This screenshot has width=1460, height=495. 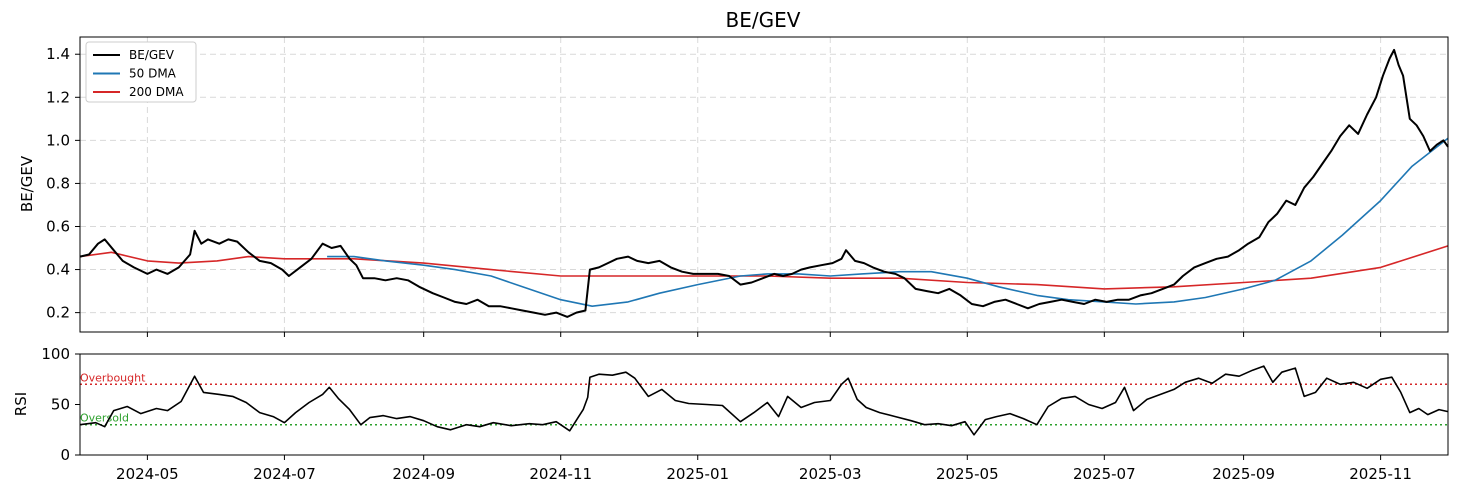 I want to click on x-tick-label: 2024-11, so click(x=560, y=474).